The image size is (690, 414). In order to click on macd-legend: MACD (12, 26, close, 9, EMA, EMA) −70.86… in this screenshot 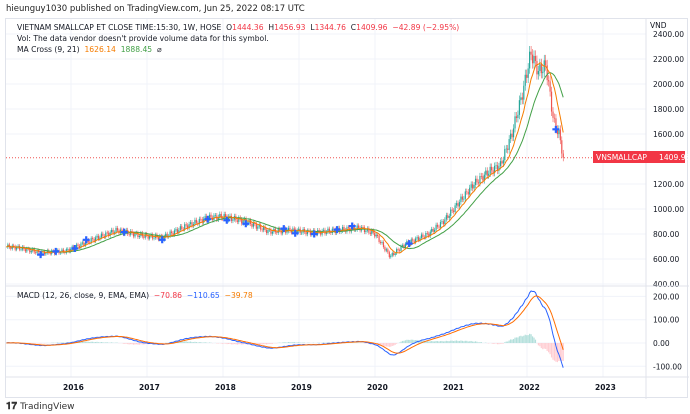, I will do `click(135, 295)`.